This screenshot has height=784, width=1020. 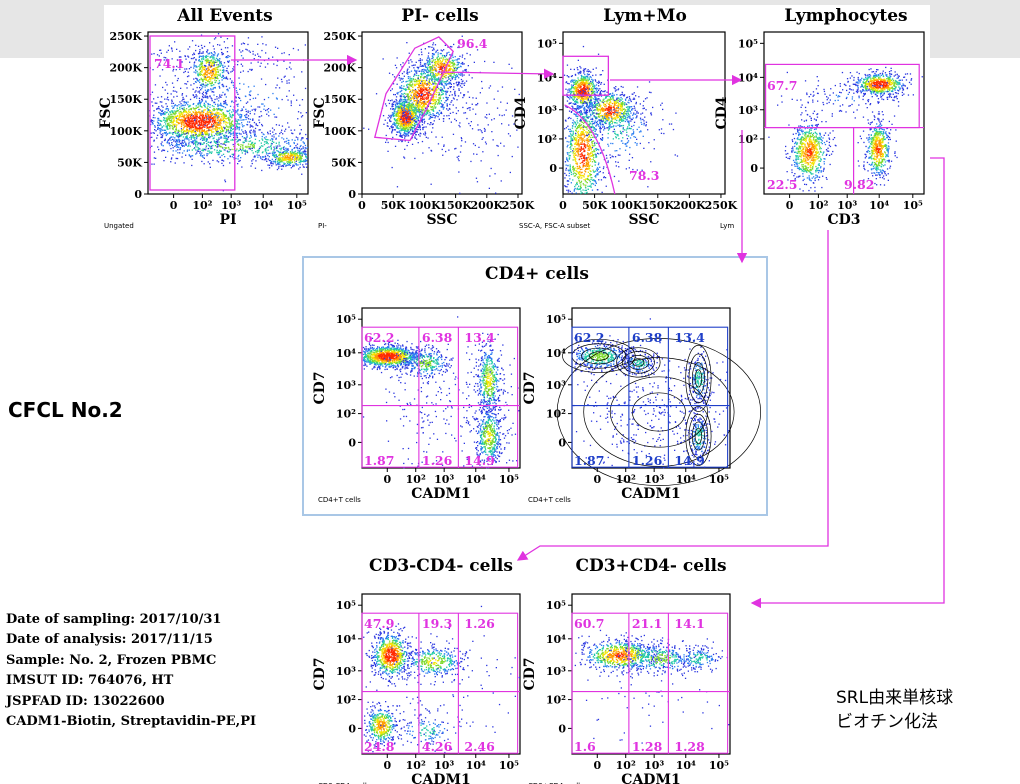 What do you see at coordinates (413, 89) in the screenshot?
I see `gate-lym-mo` at bounding box center [413, 89].